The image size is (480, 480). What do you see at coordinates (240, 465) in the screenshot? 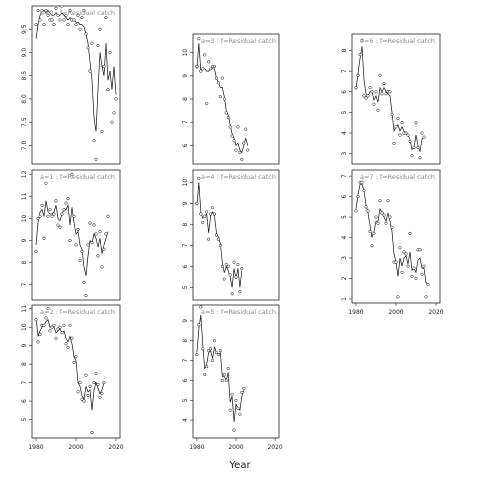
I see `x-axis-label: Year` at bounding box center [240, 465].